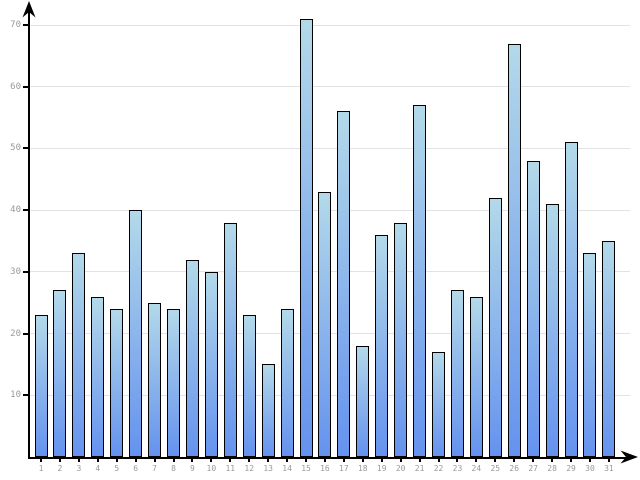 The width and height of the screenshot is (640, 480). I want to click on x-tick-label: 9, so click(192, 468).